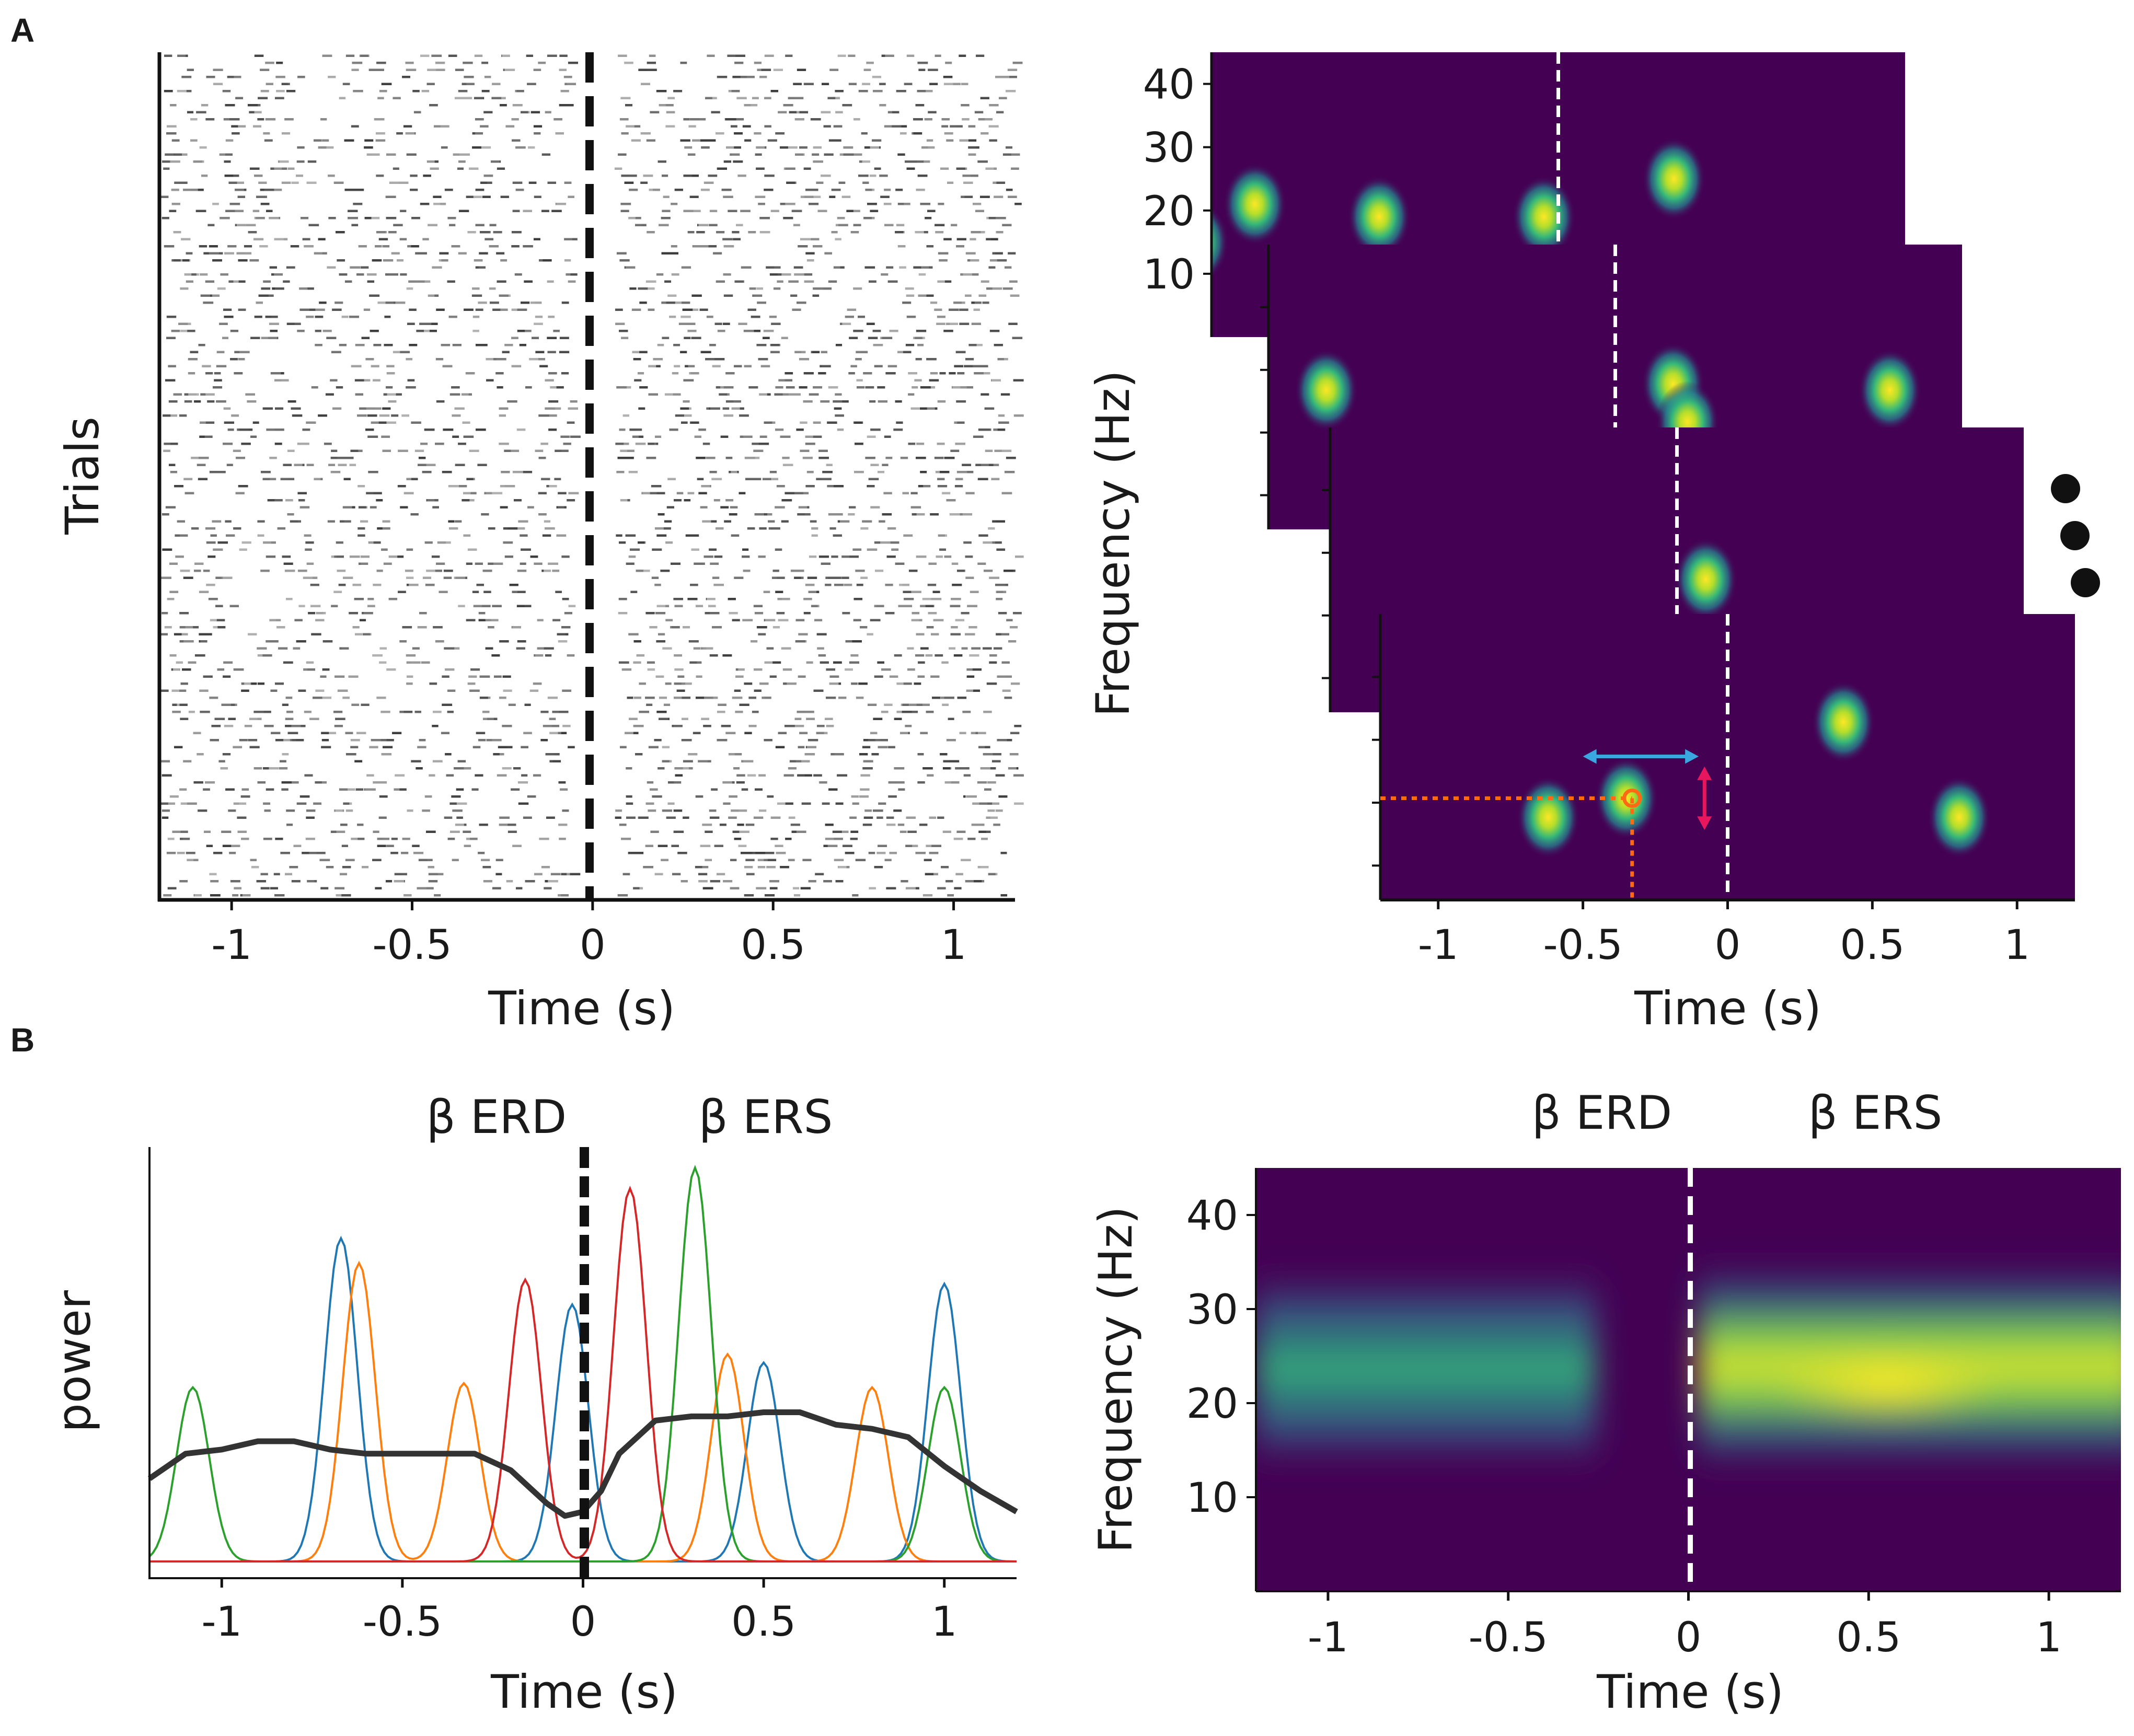 Image resolution: width=2134 pixels, height=1736 pixels. I want to click on tfr-band-erd, so click(1426, 1369).